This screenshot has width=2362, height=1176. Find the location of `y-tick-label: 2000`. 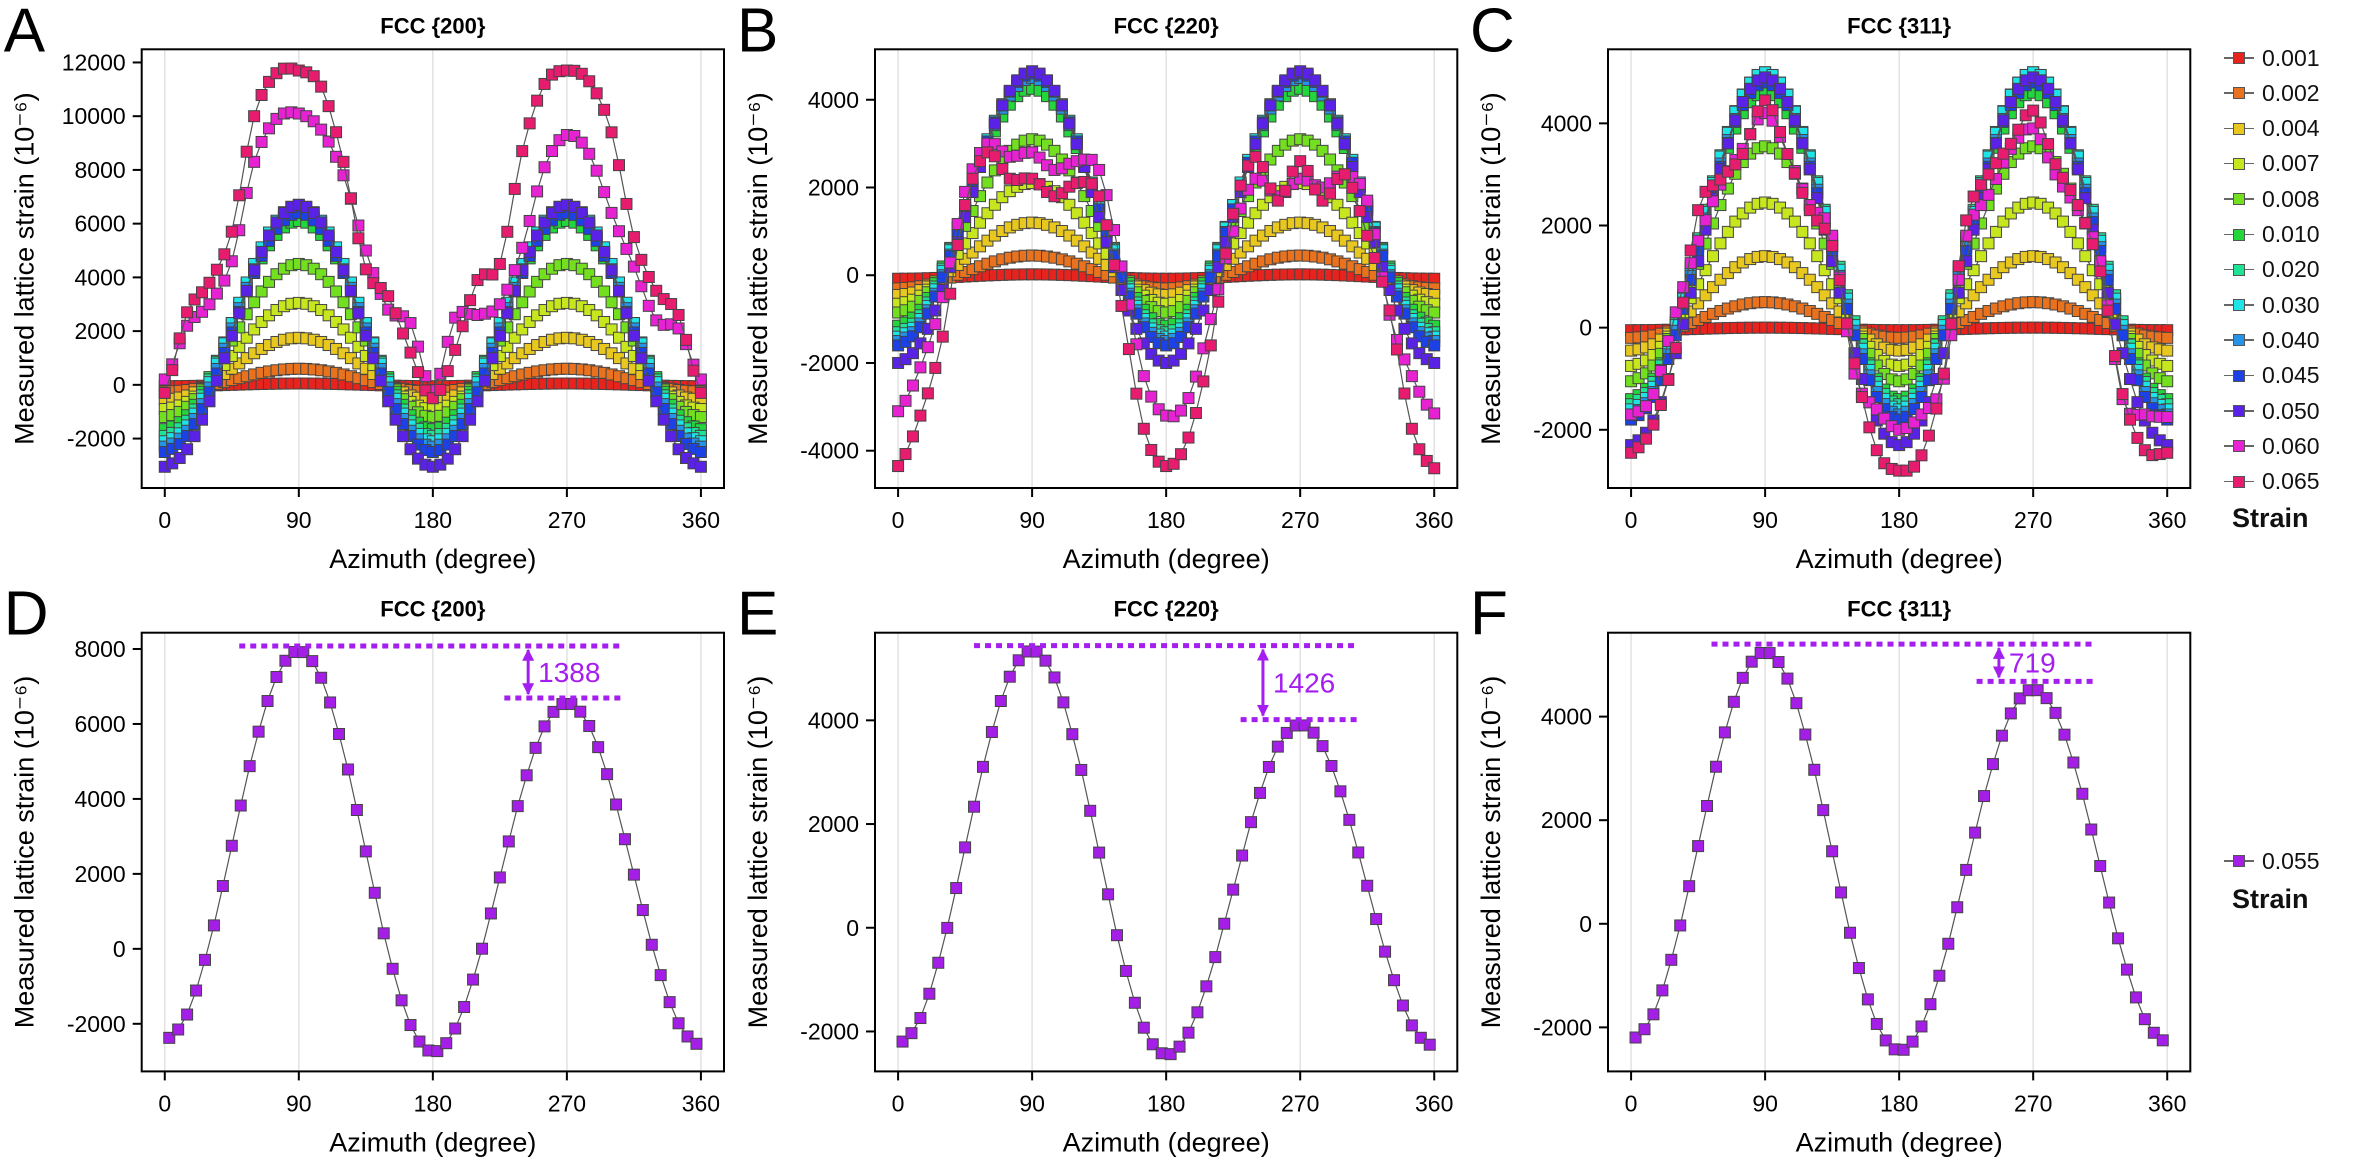

y-tick-label: 2000 is located at coordinates (833, 824).